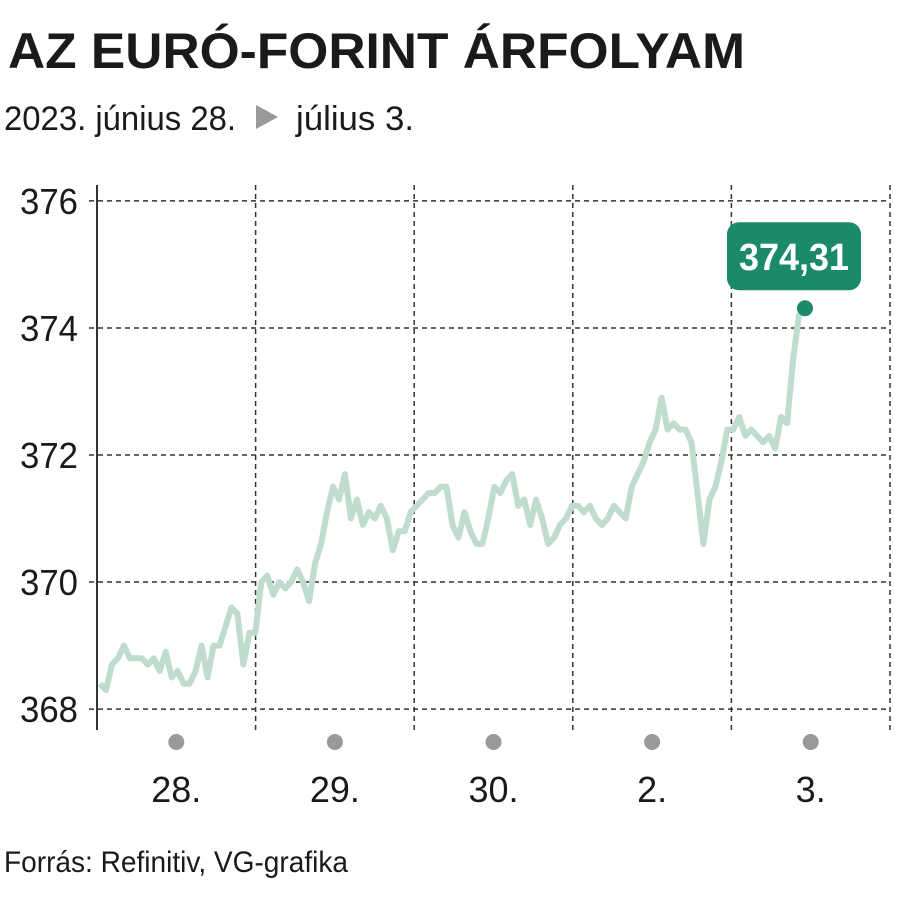 This screenshot has width=900, height=900. What do you see at coordinates (376, 51) in the screenshot?
I see `chart-title: AZ EURÓ-FORINT ÁRFOLYAM` at bounding box center [376, 51].